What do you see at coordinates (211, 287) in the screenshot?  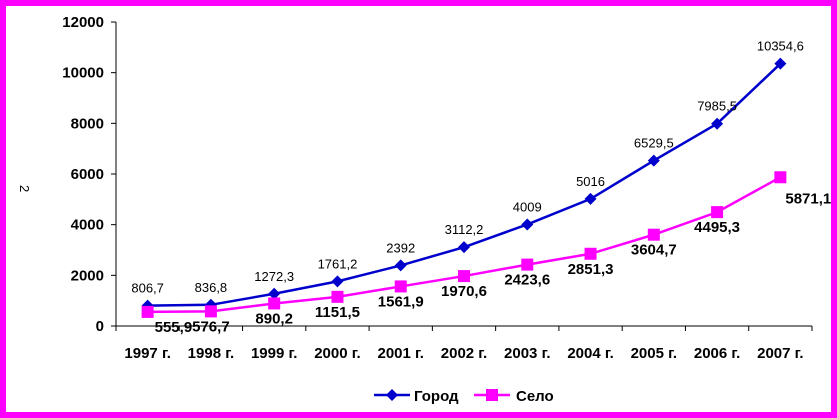 I see `data-label: 836,8` at bounding box center [211, 287].